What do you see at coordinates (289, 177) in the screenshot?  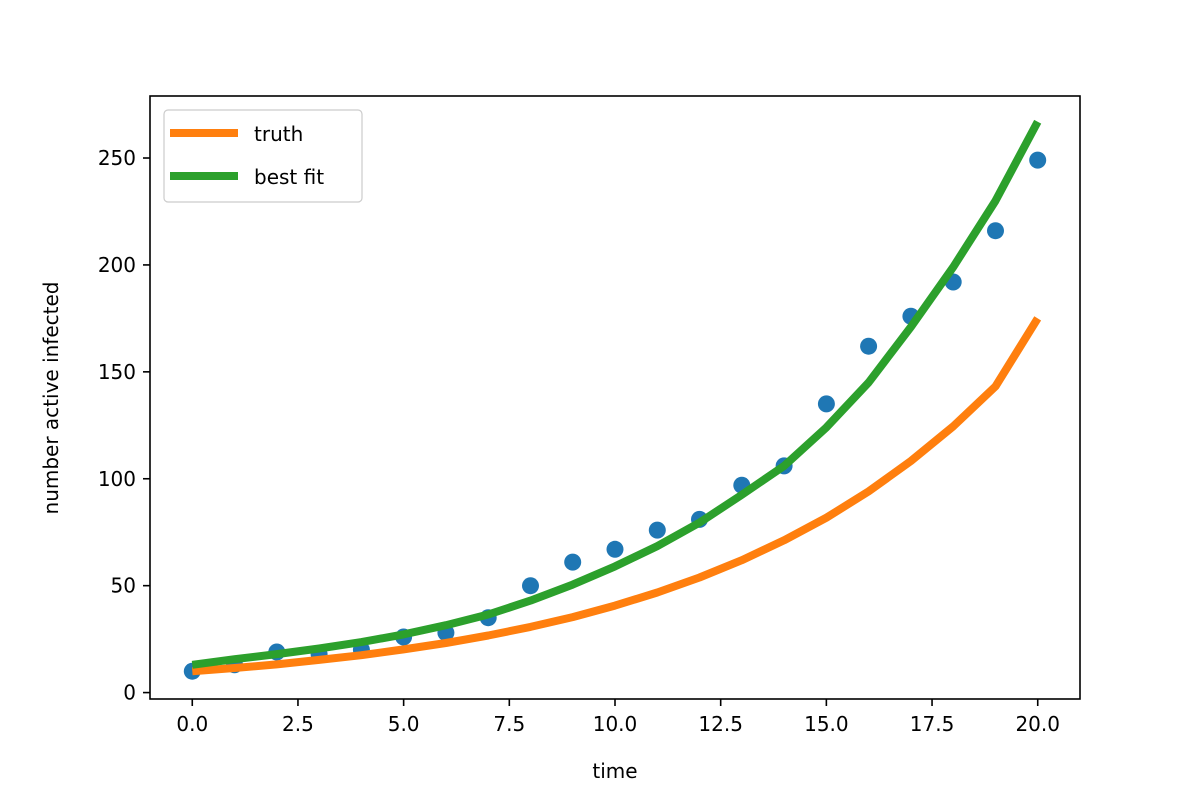 I see `legend-label-best-fit: best fit` at bounding box center [289, 177].